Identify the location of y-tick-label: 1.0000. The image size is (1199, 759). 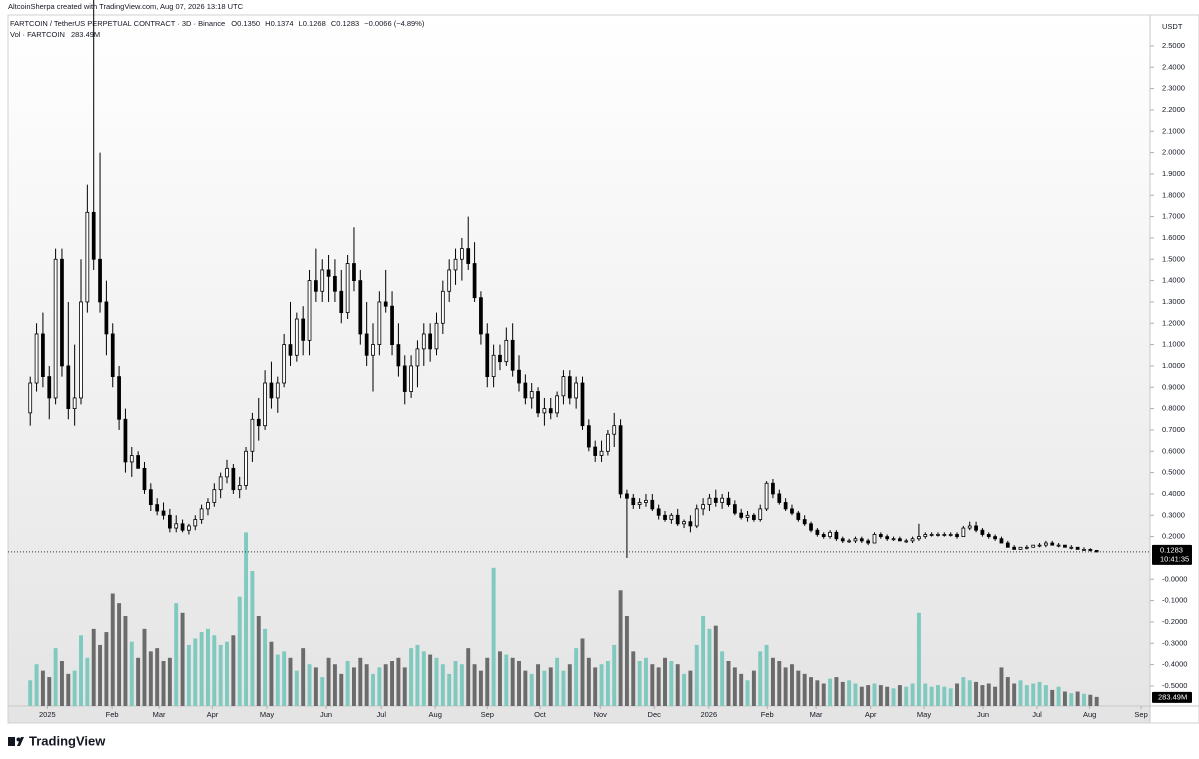
(1173, 365).